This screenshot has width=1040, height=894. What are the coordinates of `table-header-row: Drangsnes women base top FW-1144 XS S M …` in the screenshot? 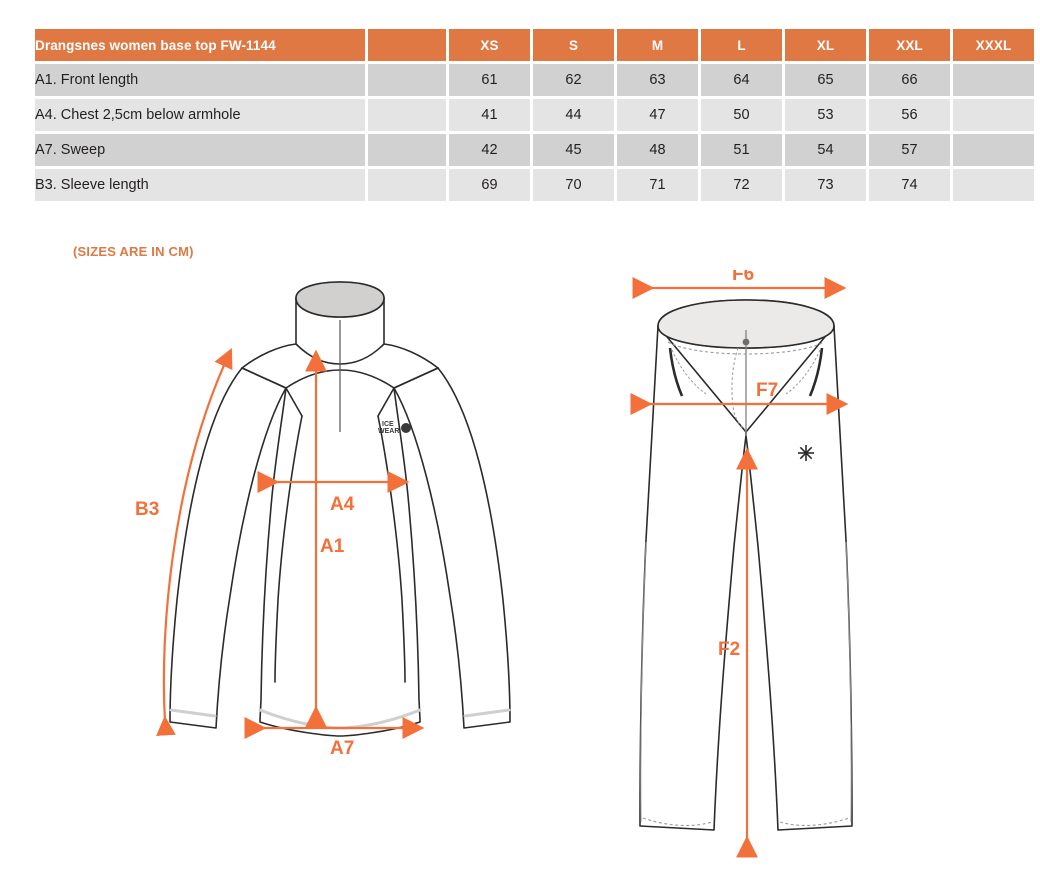 It's located at (534, 45).